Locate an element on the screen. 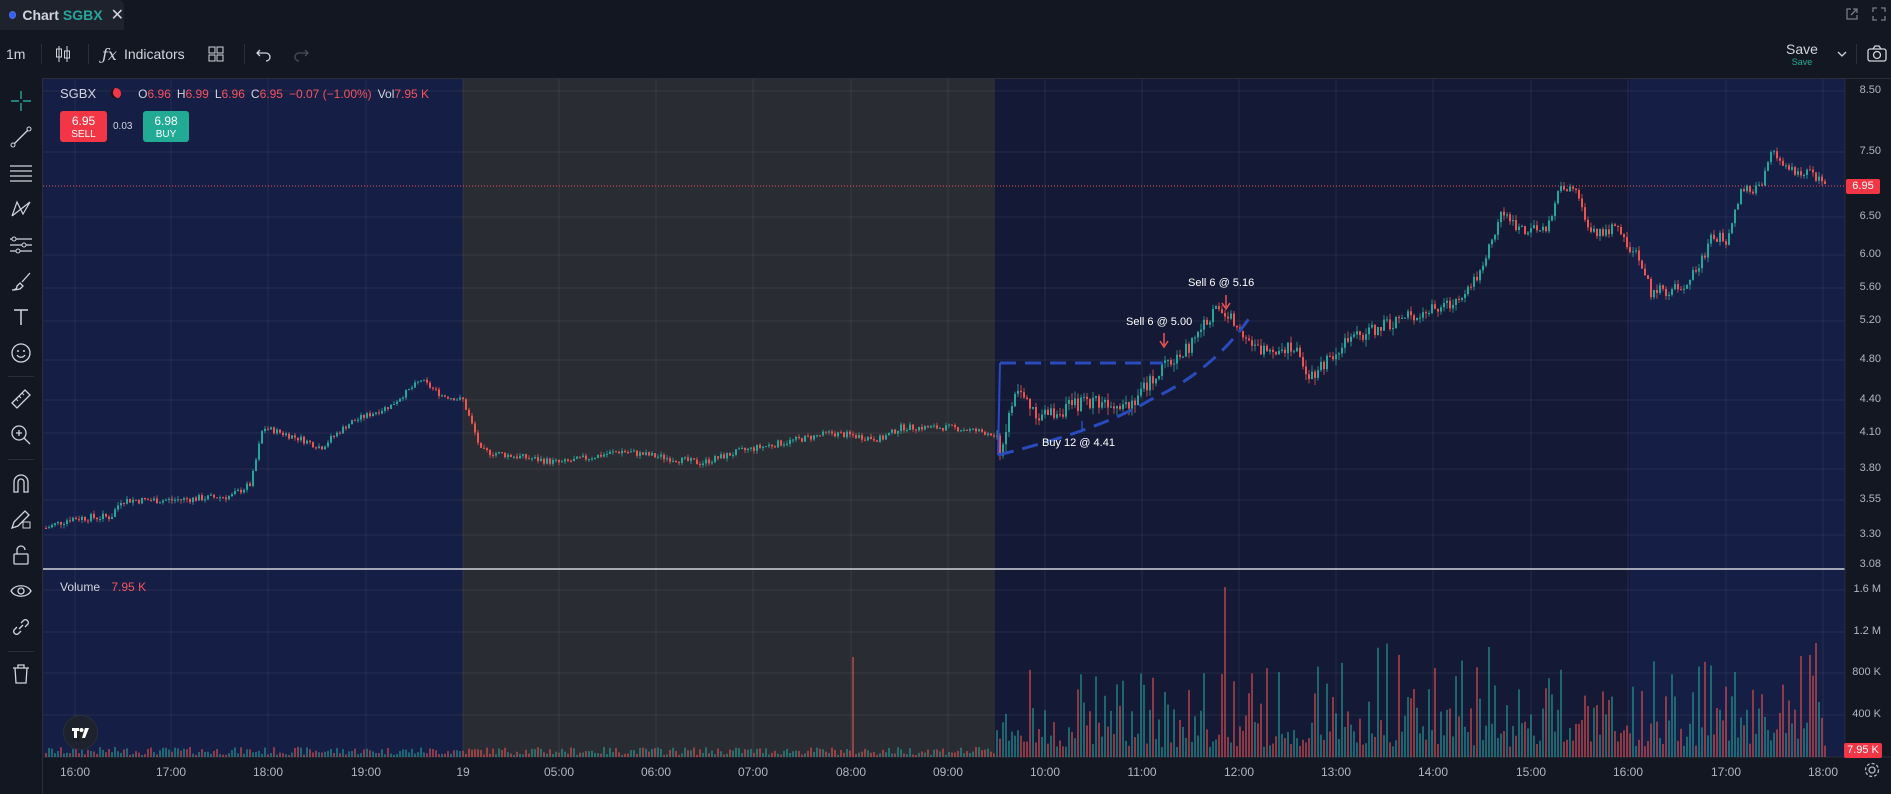 The height and width of the screenshot is (794, 1891). lock-icon is located at coordinates (21, 555).